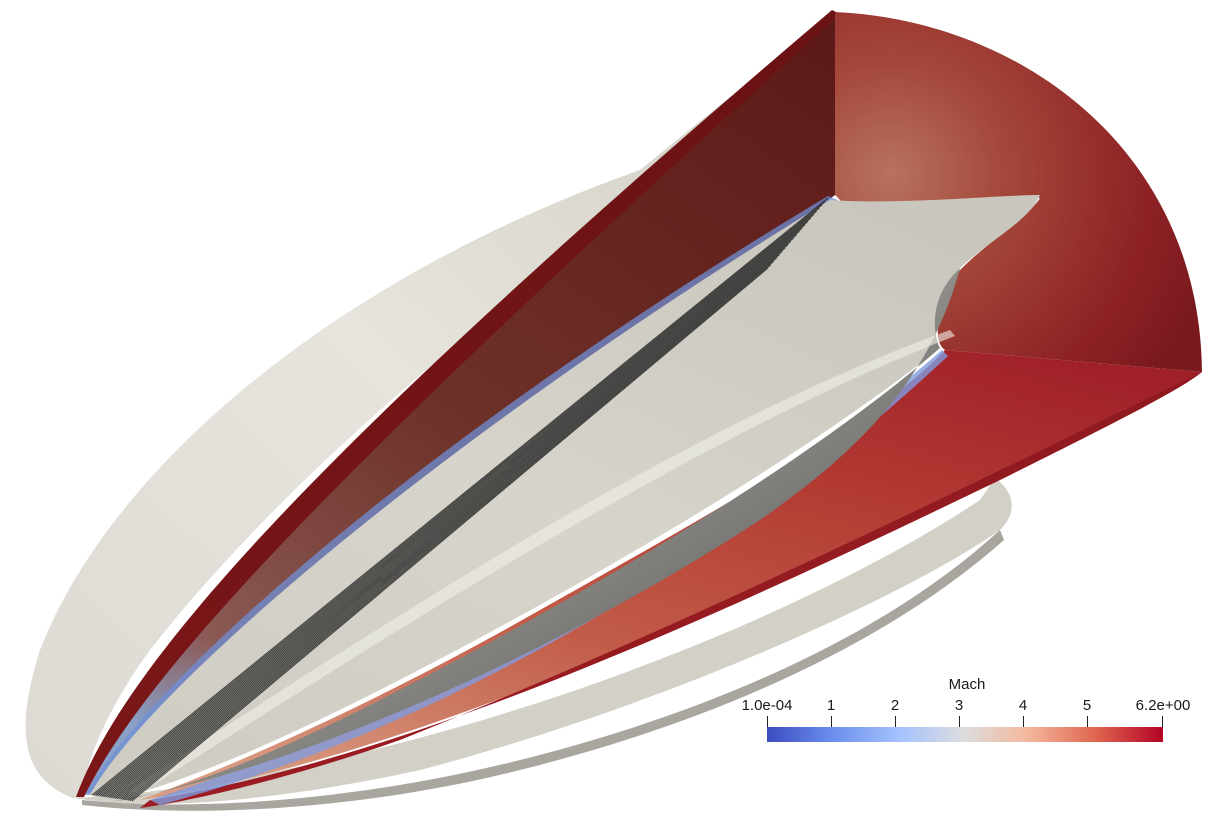 The image size is (1224, 835). I want to click on end-face, so click(1018, 192).